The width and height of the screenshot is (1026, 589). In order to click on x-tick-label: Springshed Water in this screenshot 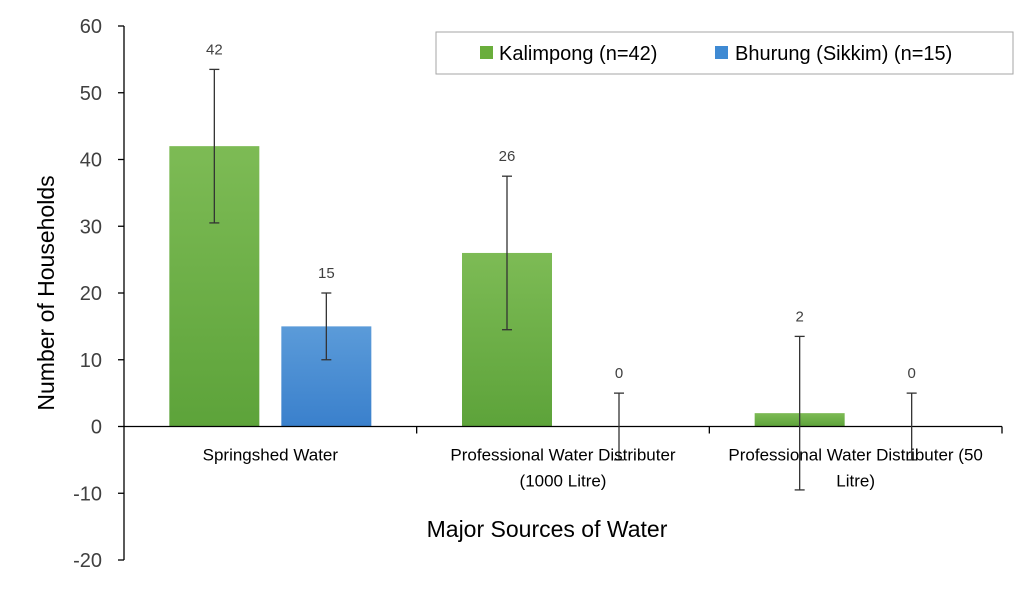, I will do `click(271, 455)`.